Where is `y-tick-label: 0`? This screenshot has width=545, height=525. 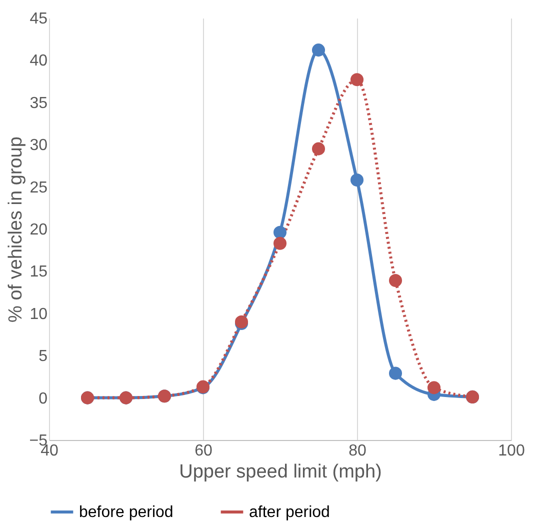 y-tick-label: 0 is located at coordinates (43, 399).